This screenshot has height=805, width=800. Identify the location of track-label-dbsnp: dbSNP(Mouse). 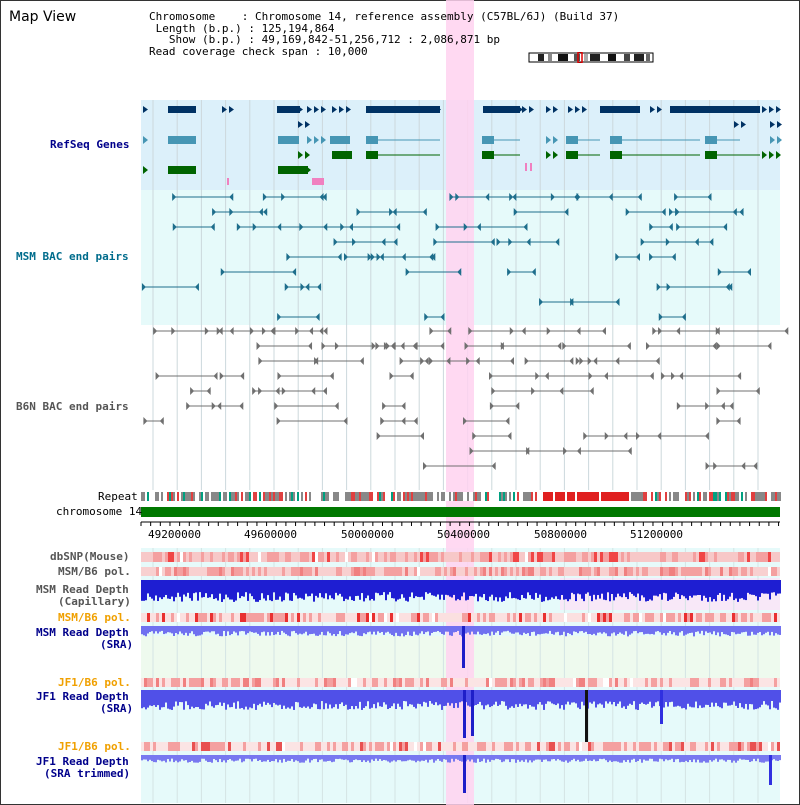
(90, 556).